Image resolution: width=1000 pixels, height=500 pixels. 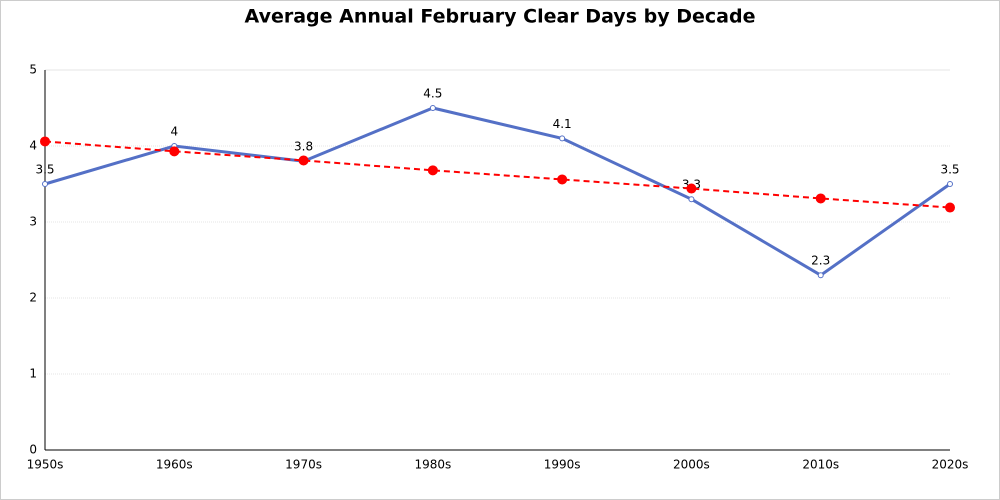 What do you see at coordinates (33, 450) in the screenshot?
I see `y-tick-label: 0` at bounding box center [33, 450].